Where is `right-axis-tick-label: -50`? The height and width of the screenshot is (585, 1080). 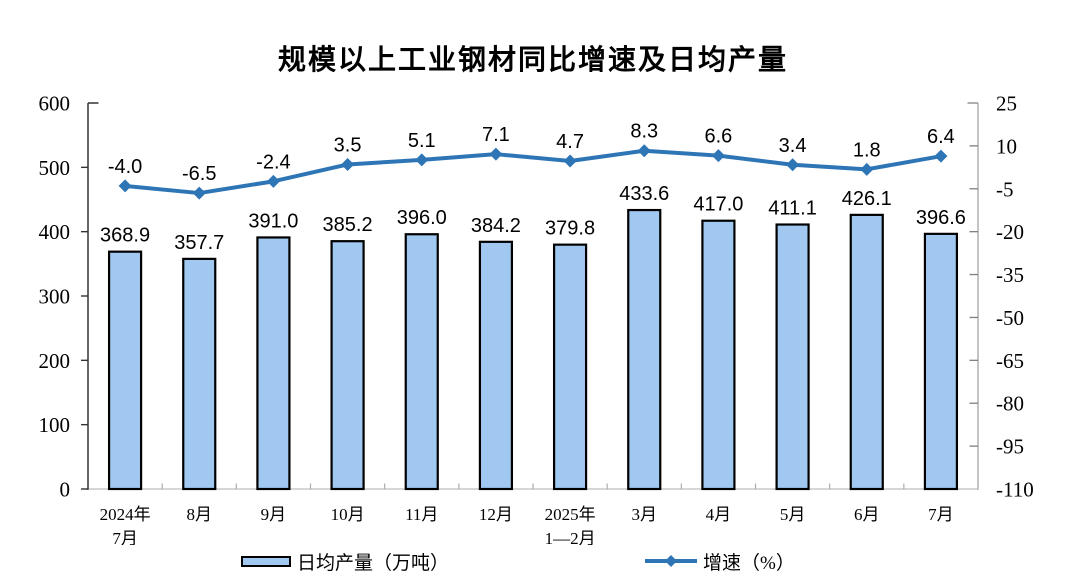
right-axis-tick-label: -50 is located at coordinates (1010, 318).